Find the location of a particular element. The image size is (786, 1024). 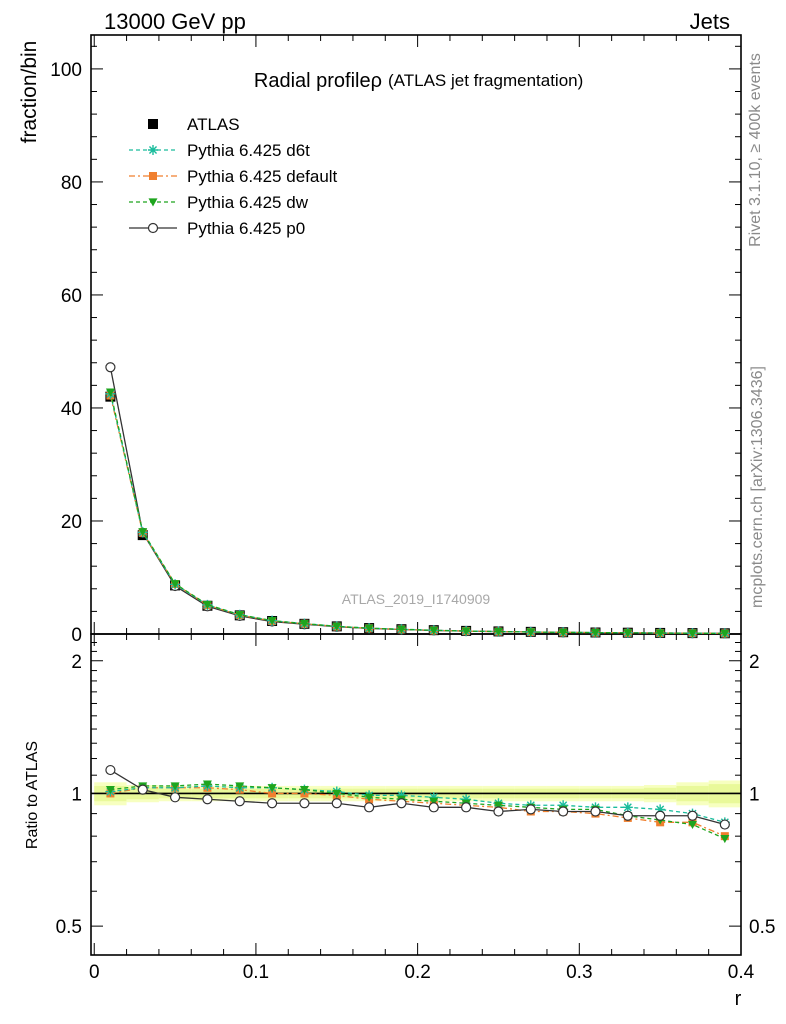

y-axis-label: fraction/bin is located at coordinates (29, 92).